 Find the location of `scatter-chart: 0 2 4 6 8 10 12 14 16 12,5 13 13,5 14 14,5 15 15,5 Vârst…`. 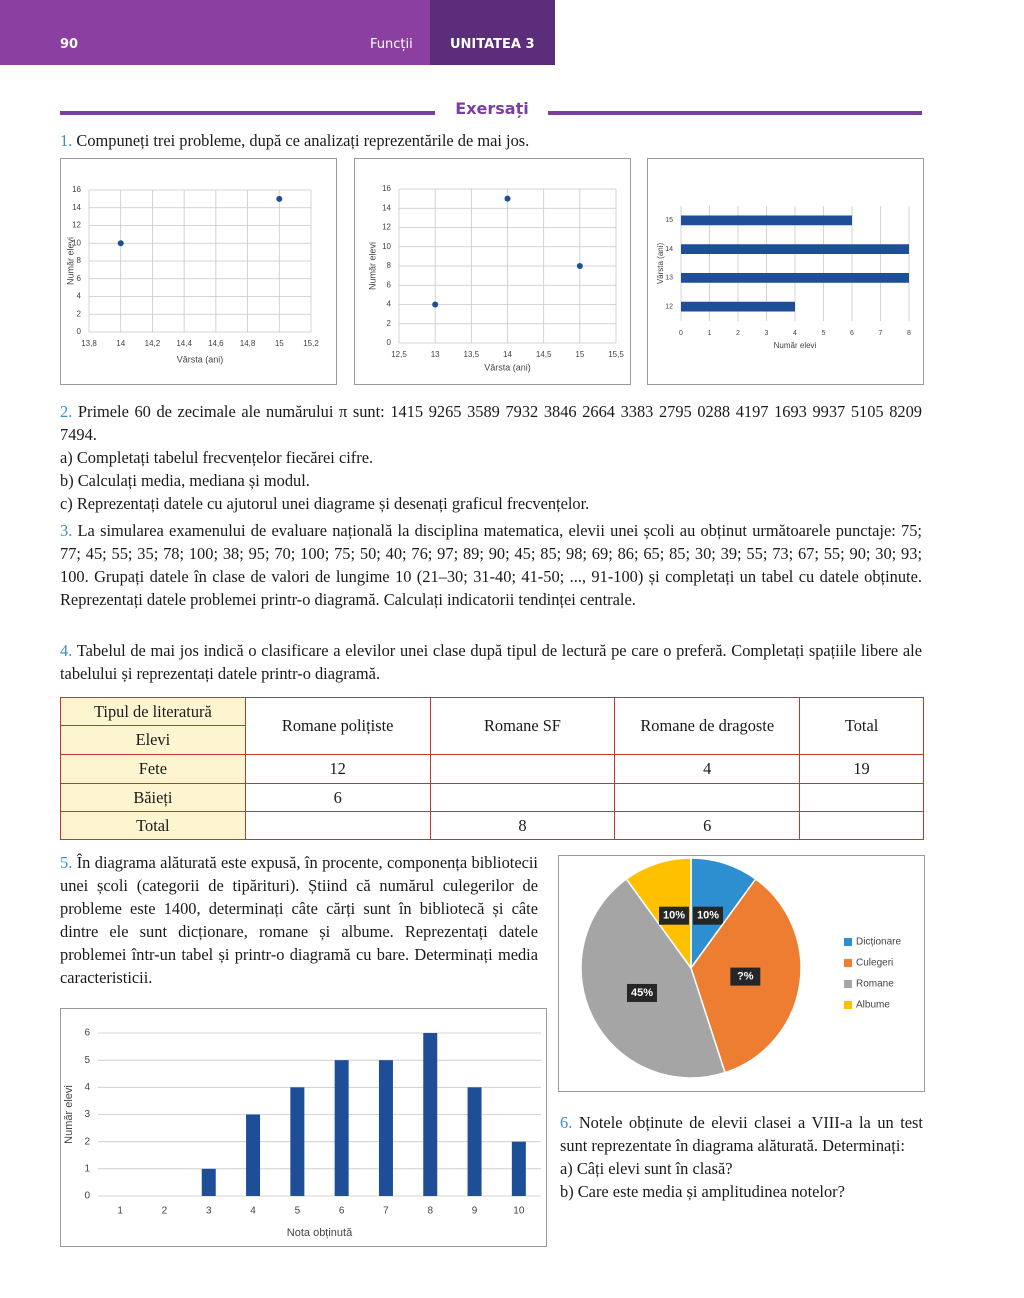

scatter-chart: 0 2 4 6 8 10 12 14 16 12,5 13 13,5 14 14,5 15 15,5 Vârst… is located at coordinates (492, 271).